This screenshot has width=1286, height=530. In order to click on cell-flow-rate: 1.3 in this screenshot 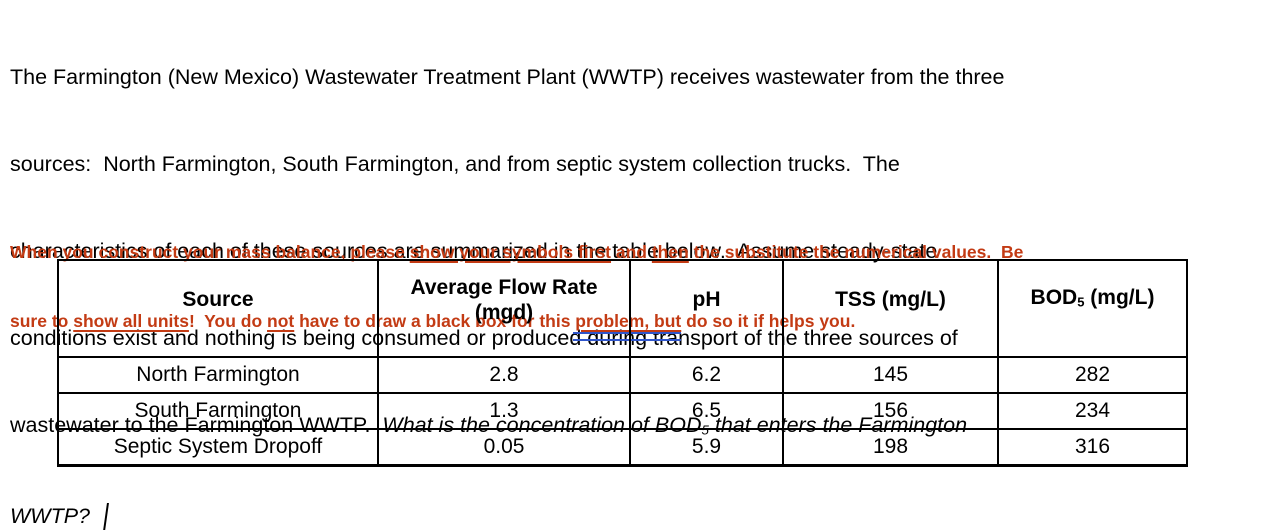, I will do `click(504, 411)`.